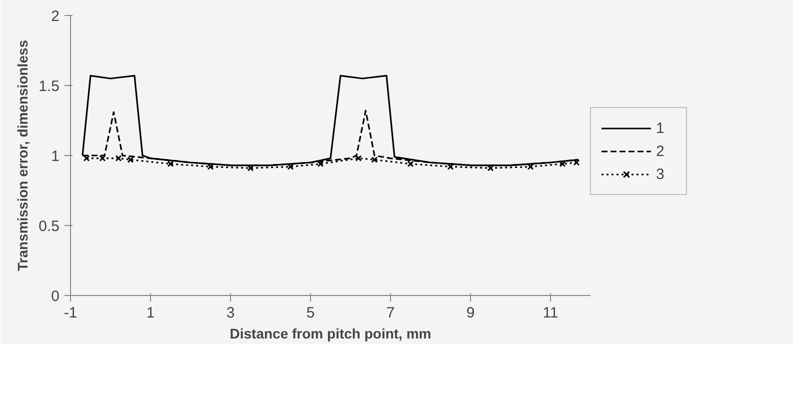  I want to click on y-tick-label: 0.5, so click(49, 226).